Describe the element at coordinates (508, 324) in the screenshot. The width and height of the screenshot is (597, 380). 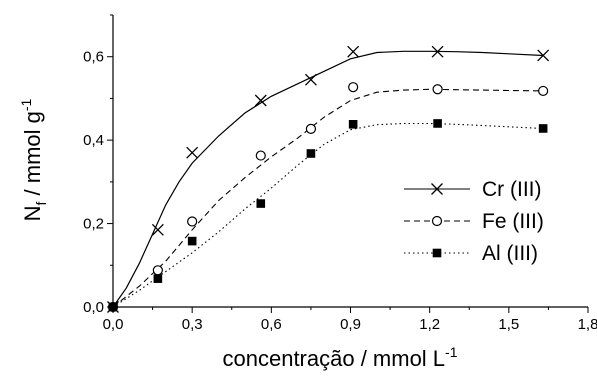
I see `x-tick-label: 1,5` at that location.